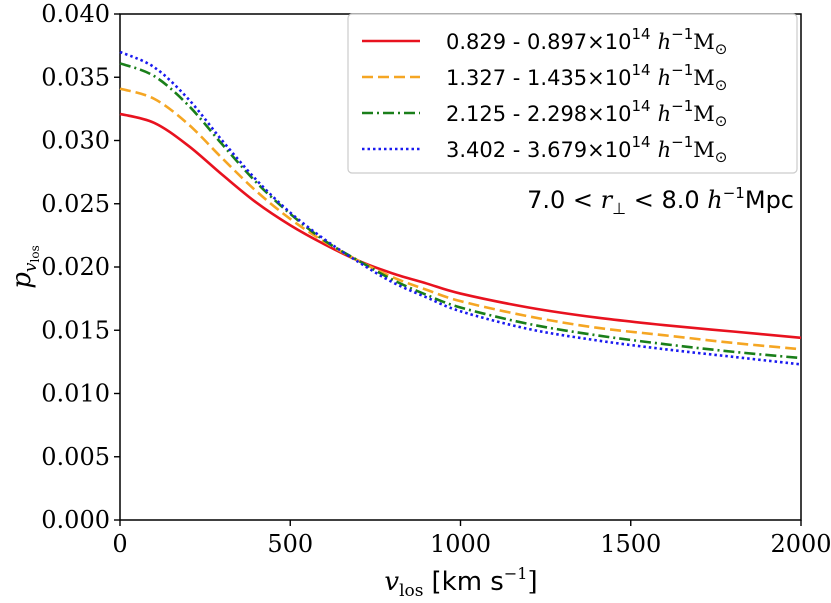 The width and height of the screenshot is (831, 603). Describe the element at coordinates (75, 394) in the screenshot. I see `y-tick-label: 0.010` at that location.